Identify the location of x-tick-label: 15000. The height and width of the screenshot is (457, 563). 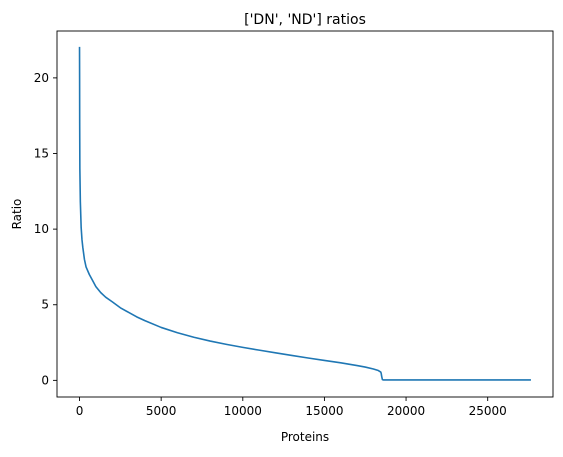
(324, 411).